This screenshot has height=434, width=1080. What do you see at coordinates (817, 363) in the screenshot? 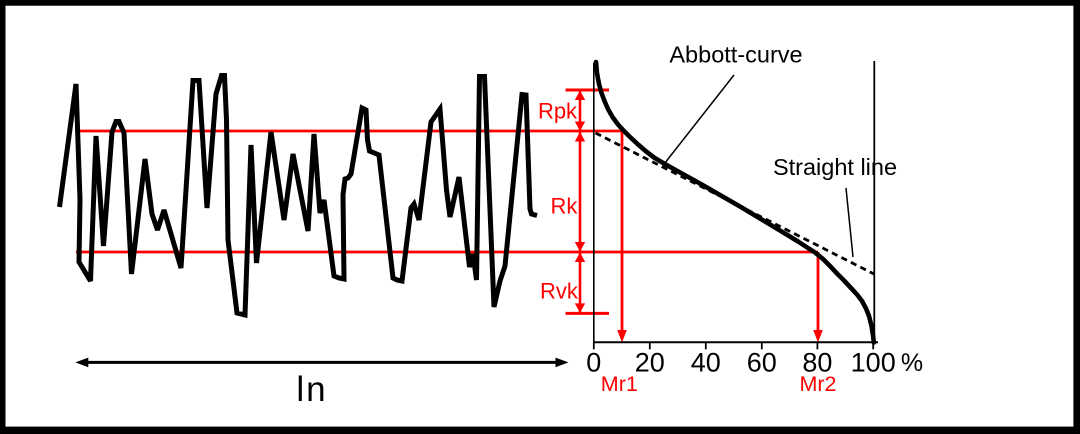
I see `svg-text: 80` at bounding box center [817, 363].